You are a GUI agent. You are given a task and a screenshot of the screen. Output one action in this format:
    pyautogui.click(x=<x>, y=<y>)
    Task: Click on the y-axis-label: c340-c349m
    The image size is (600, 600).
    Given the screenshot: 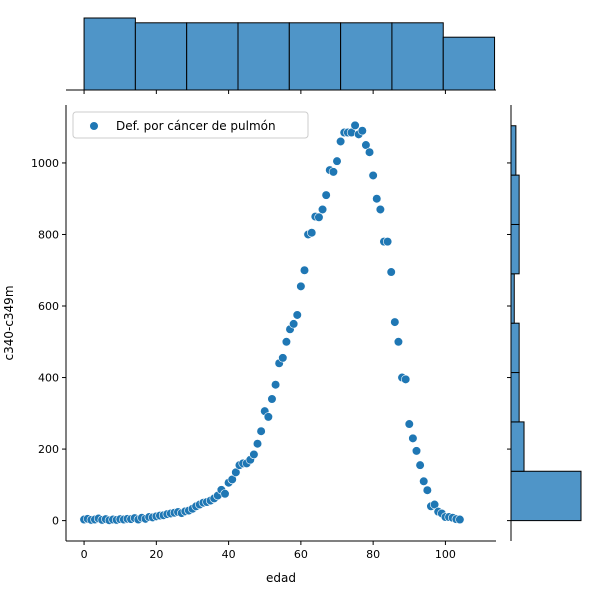 What is the action you would take?
    pyautogui.click(x=9, y=322)
    